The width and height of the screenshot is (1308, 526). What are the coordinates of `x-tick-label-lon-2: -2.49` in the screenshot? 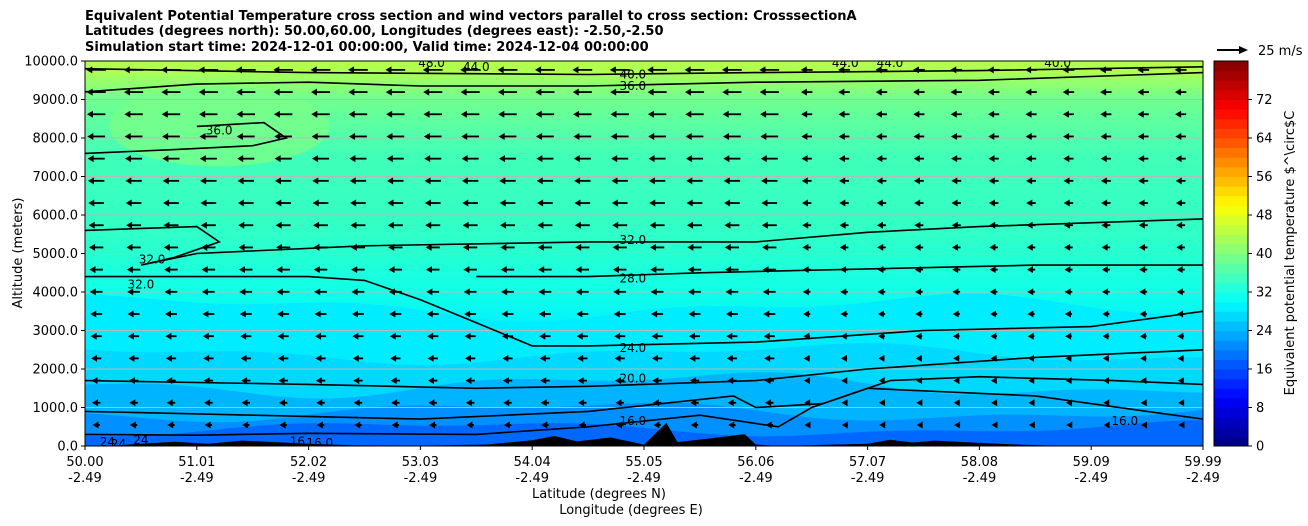 It's located at (309, 478).